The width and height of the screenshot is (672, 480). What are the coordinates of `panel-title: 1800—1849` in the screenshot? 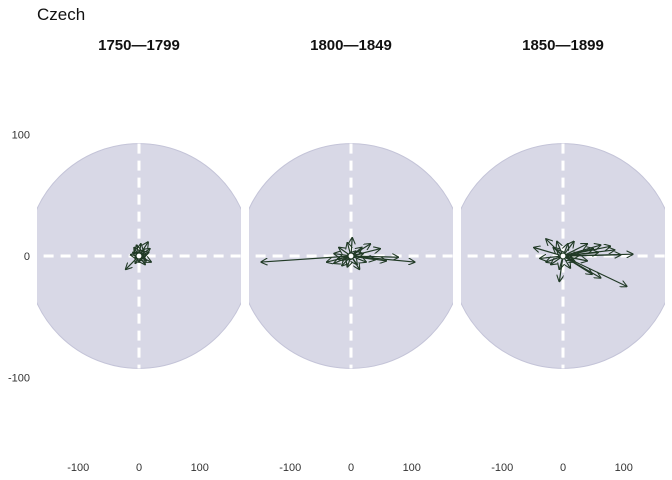 It's located at (351, 45).